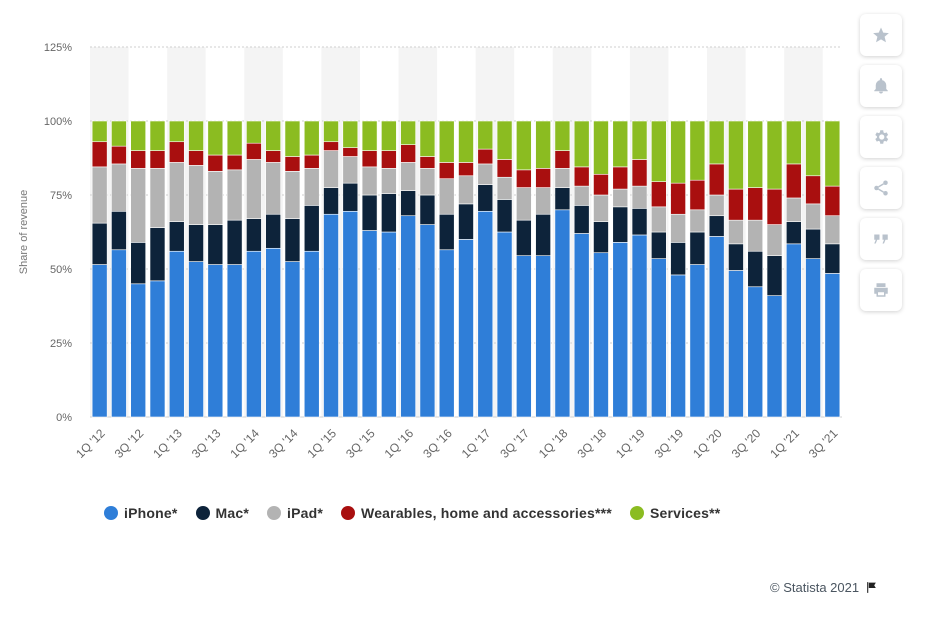  What do you see at coordinates (553, 443) in the screenshot?
I see `x-tick-label: 1Q '18` at bounding box center [553, 443].